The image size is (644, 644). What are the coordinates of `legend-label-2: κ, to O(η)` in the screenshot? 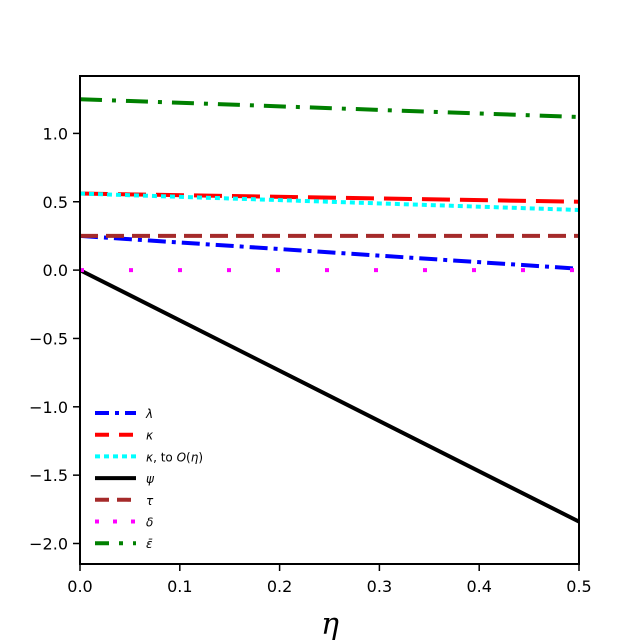 It's located at (174, 457).